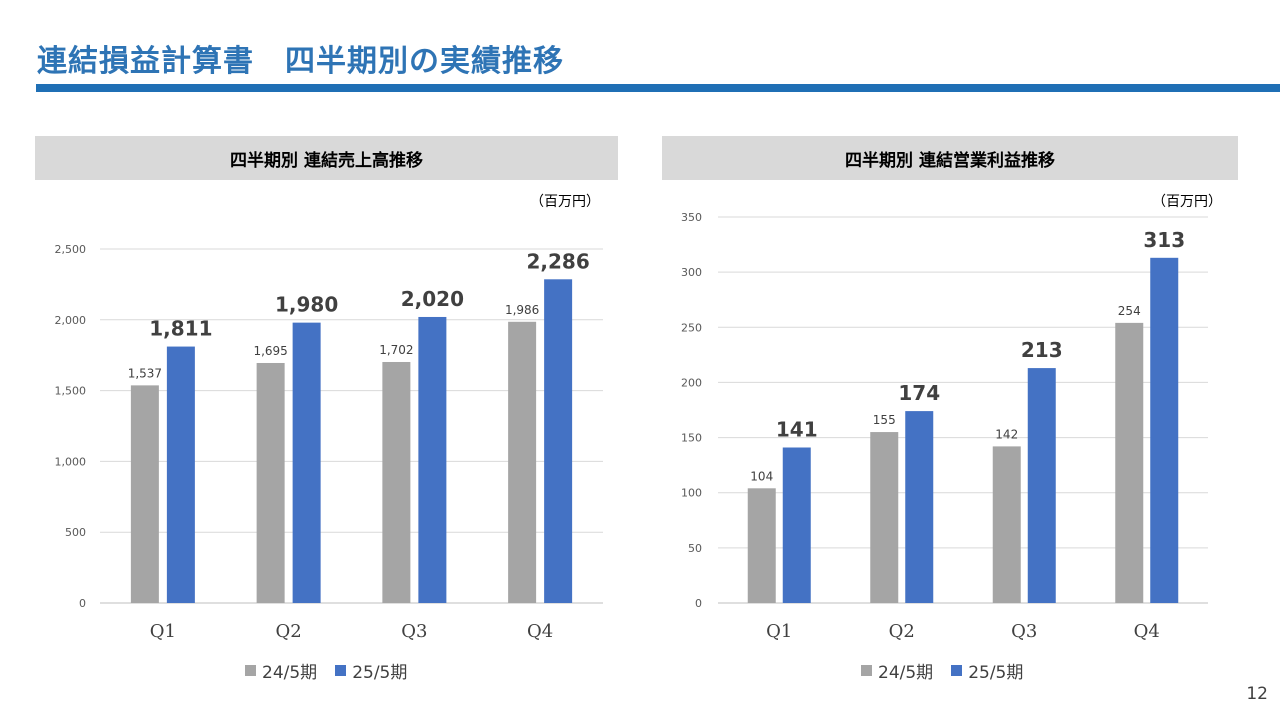 This screenshot has height=720, width=1280. I want to click on y-tick-label: 2,000, so click(71, 320).